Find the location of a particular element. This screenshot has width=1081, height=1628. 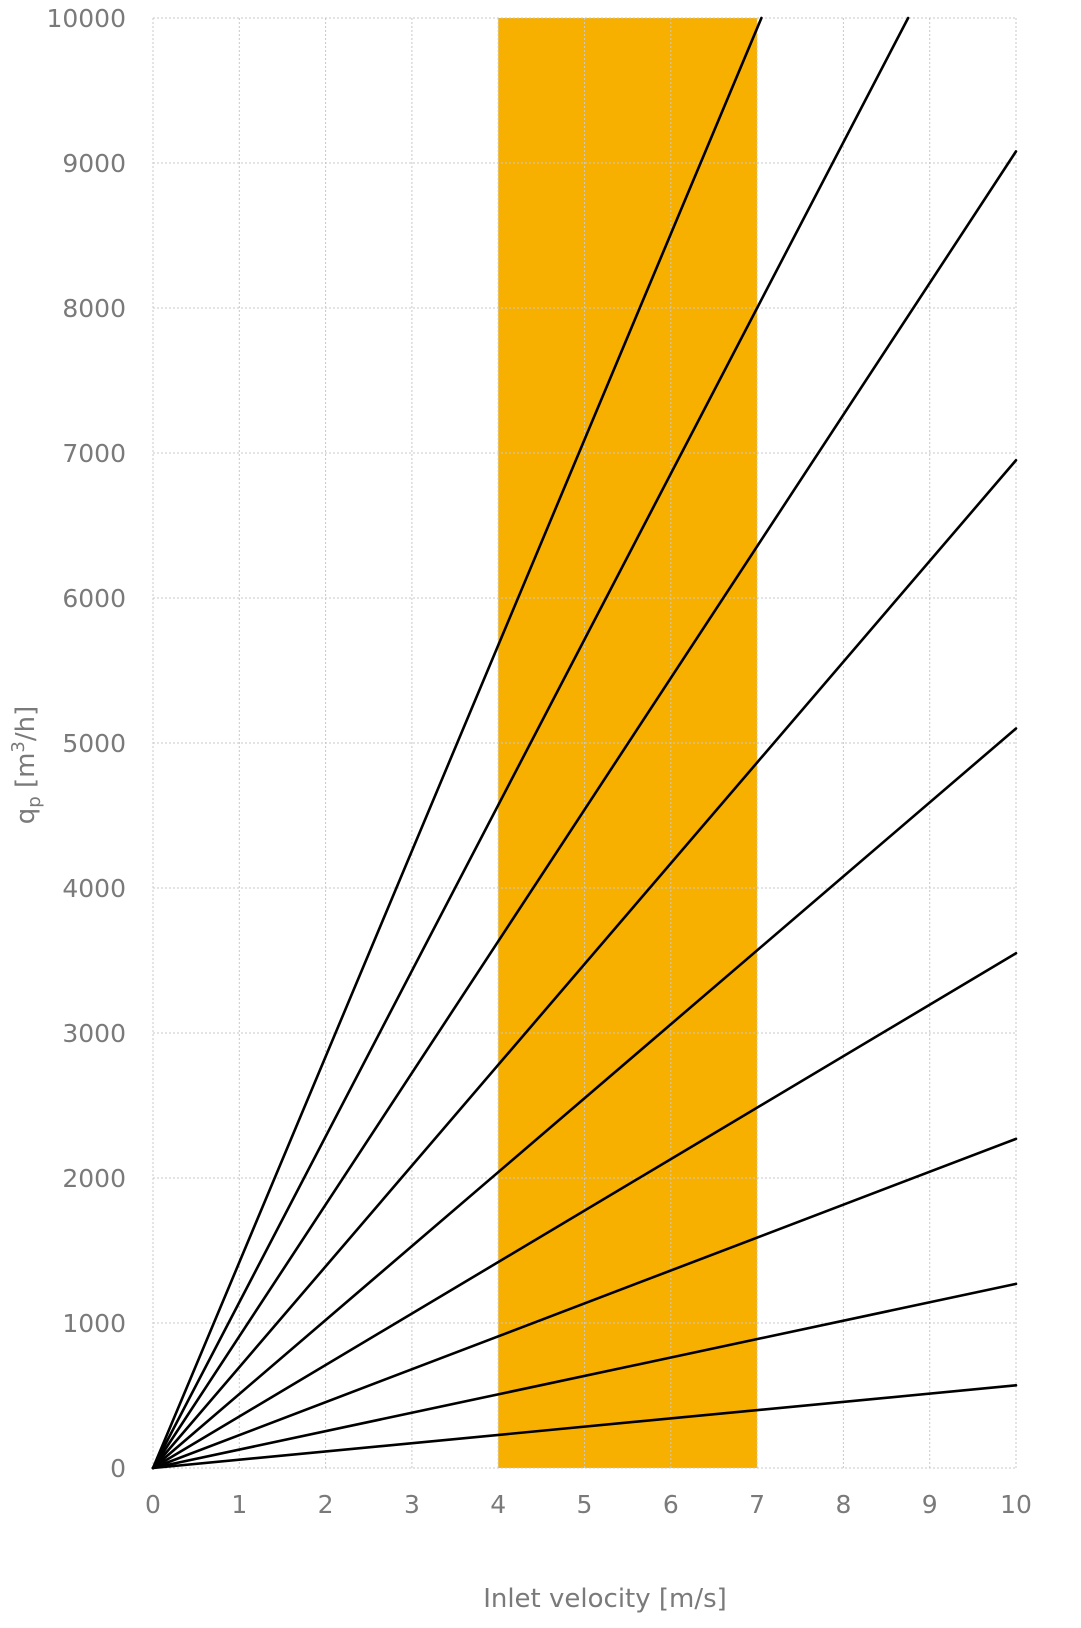

x-tick-label-10: 10 is located at coordinates (1016, 1504).